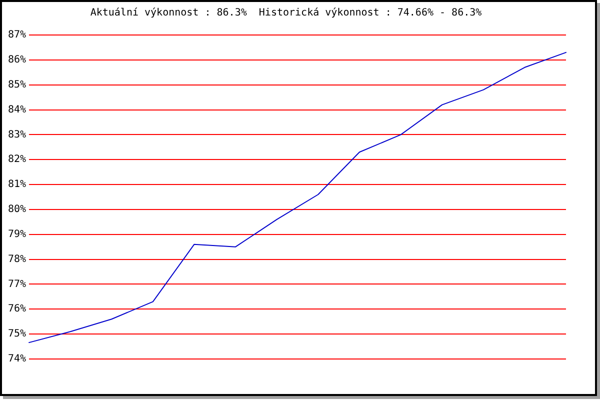 The image size is (600, 400). Describe the element at coordinates (17, 259) in the screenshot. I see `y-tick-label: 78%` at that location.